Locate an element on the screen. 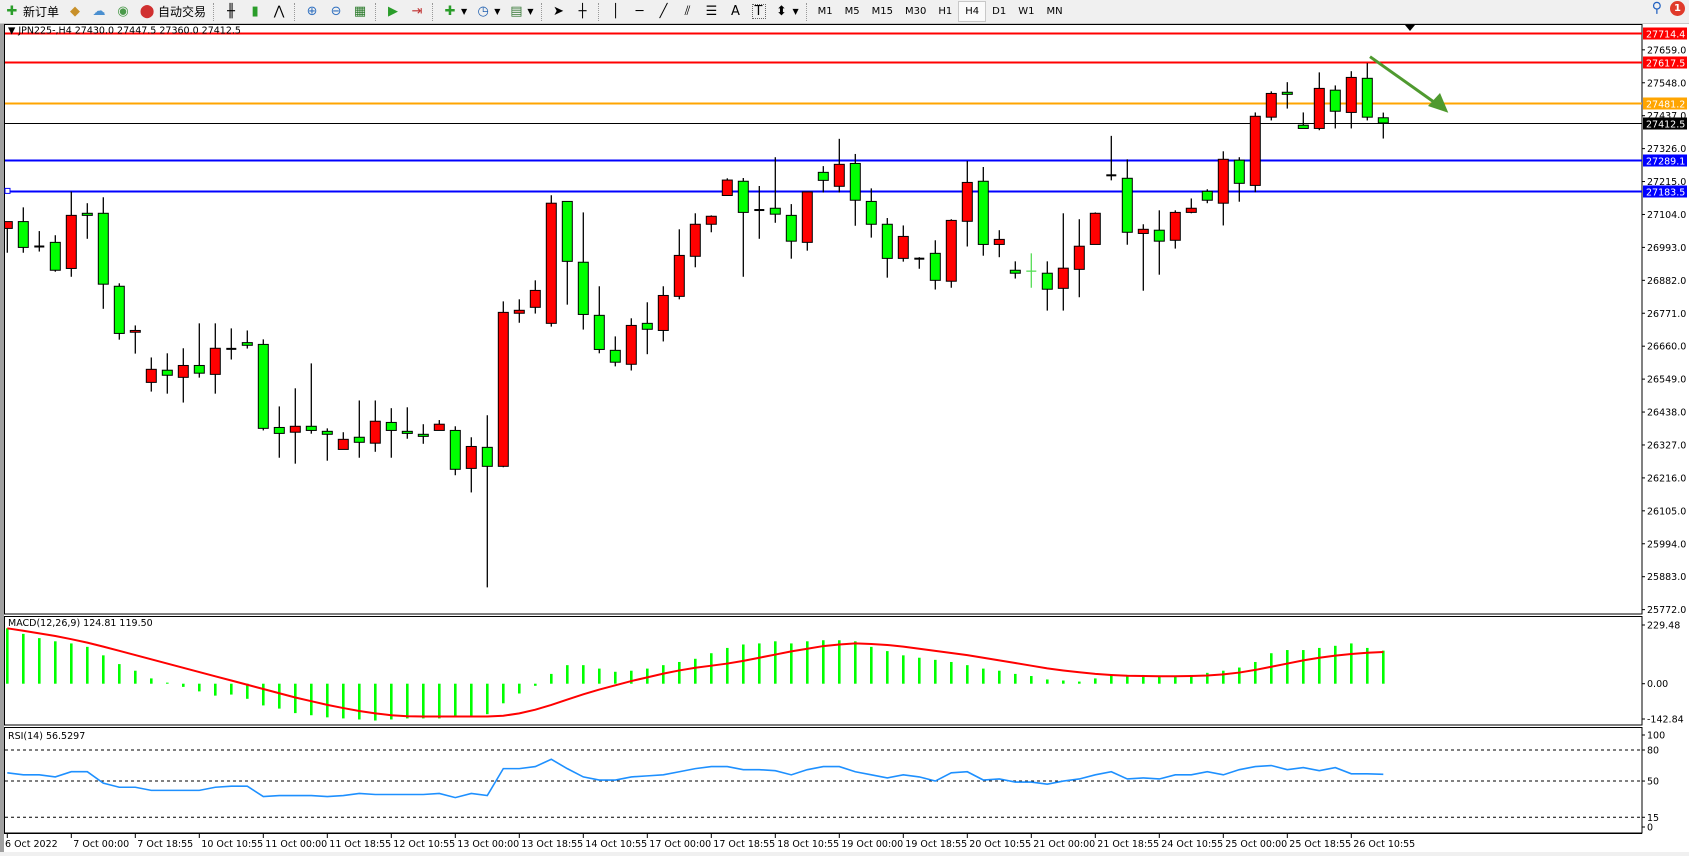 The width and height of the screenshot is (1689, 856). metaeditor-button: ◆ is located at coordinates (75, 11).